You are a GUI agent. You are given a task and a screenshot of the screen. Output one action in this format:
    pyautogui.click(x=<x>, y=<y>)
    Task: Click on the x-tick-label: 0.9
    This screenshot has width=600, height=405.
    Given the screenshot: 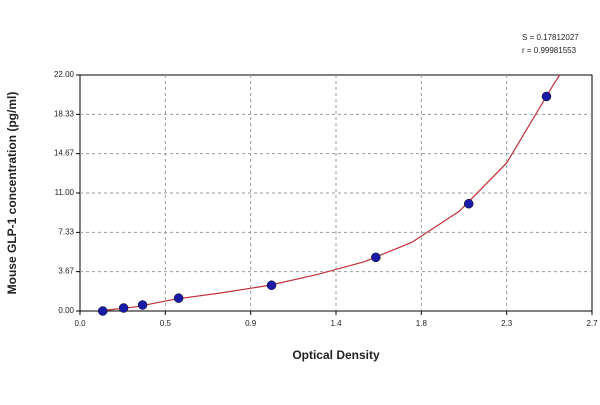 What is the action you would take?
    pyautogui.click(x=251, y=323)
    